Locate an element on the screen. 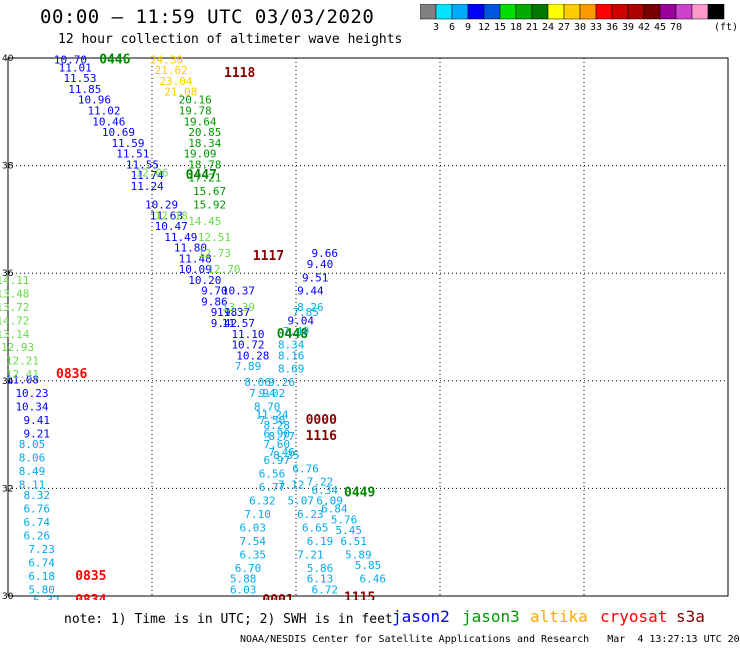 The image size is (740, 650). colorbar-tick-label: 45 is located at coordinates (660, 27).